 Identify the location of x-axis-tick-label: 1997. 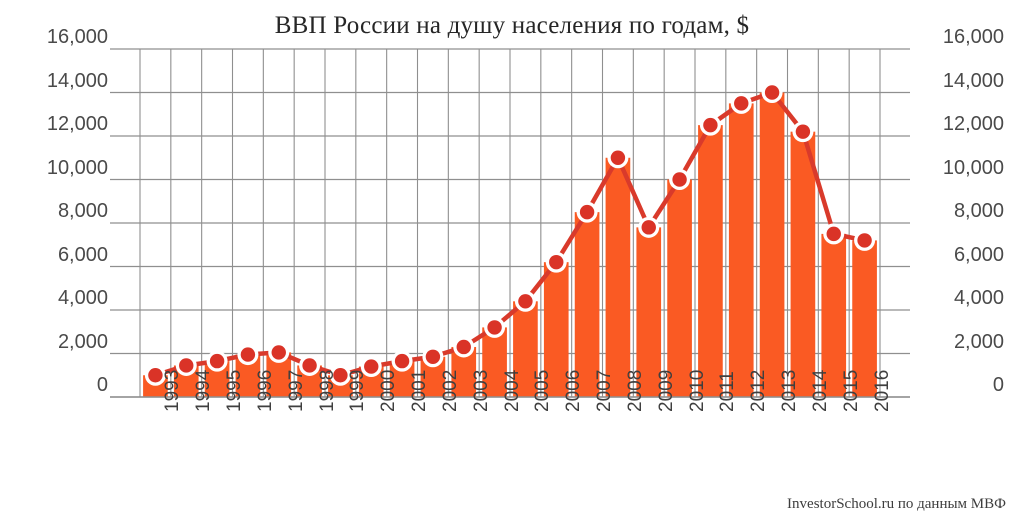
(296, 390).